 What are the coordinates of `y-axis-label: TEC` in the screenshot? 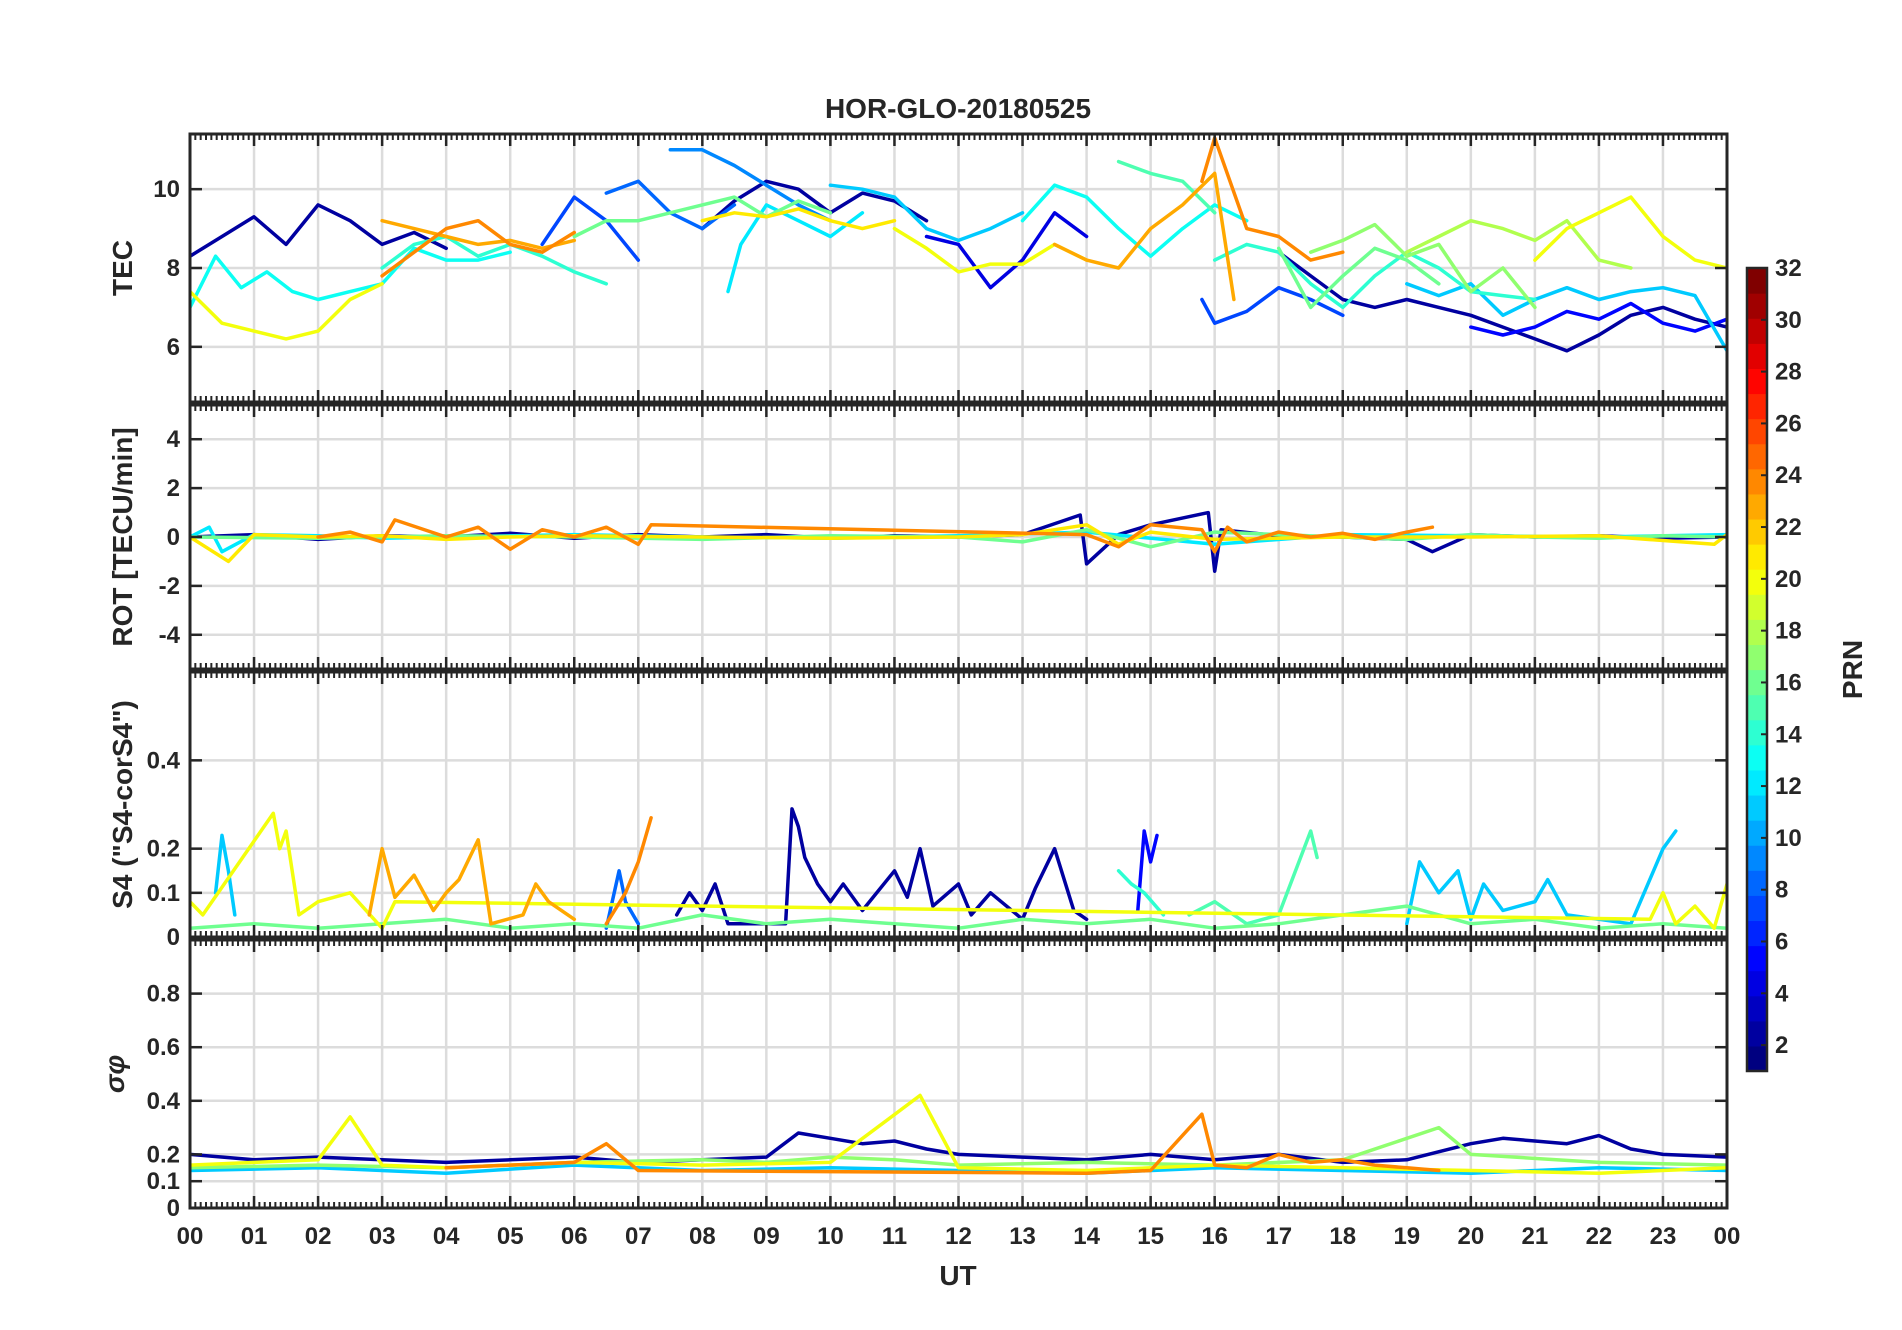 It's located at (122, 268).